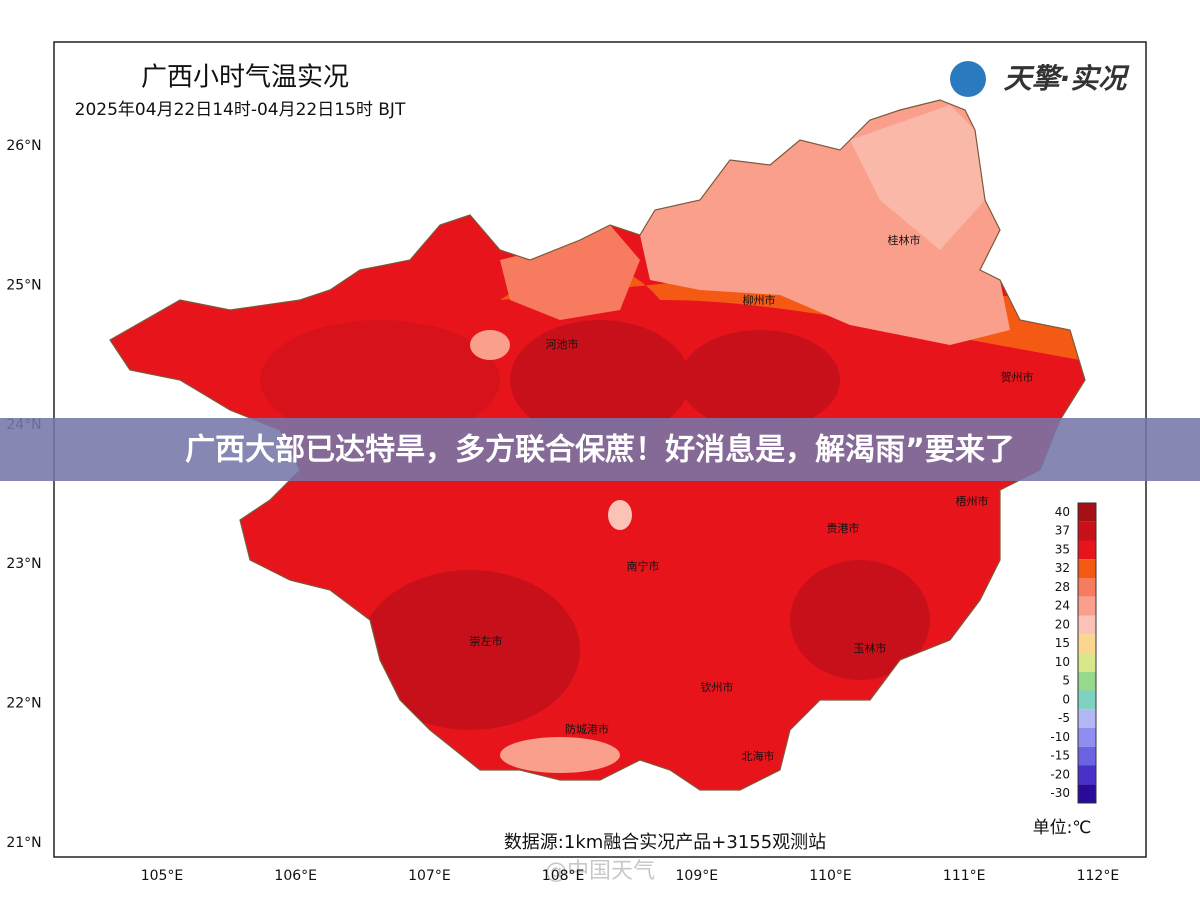  I want to click on legend-border, so click(1087, 653).